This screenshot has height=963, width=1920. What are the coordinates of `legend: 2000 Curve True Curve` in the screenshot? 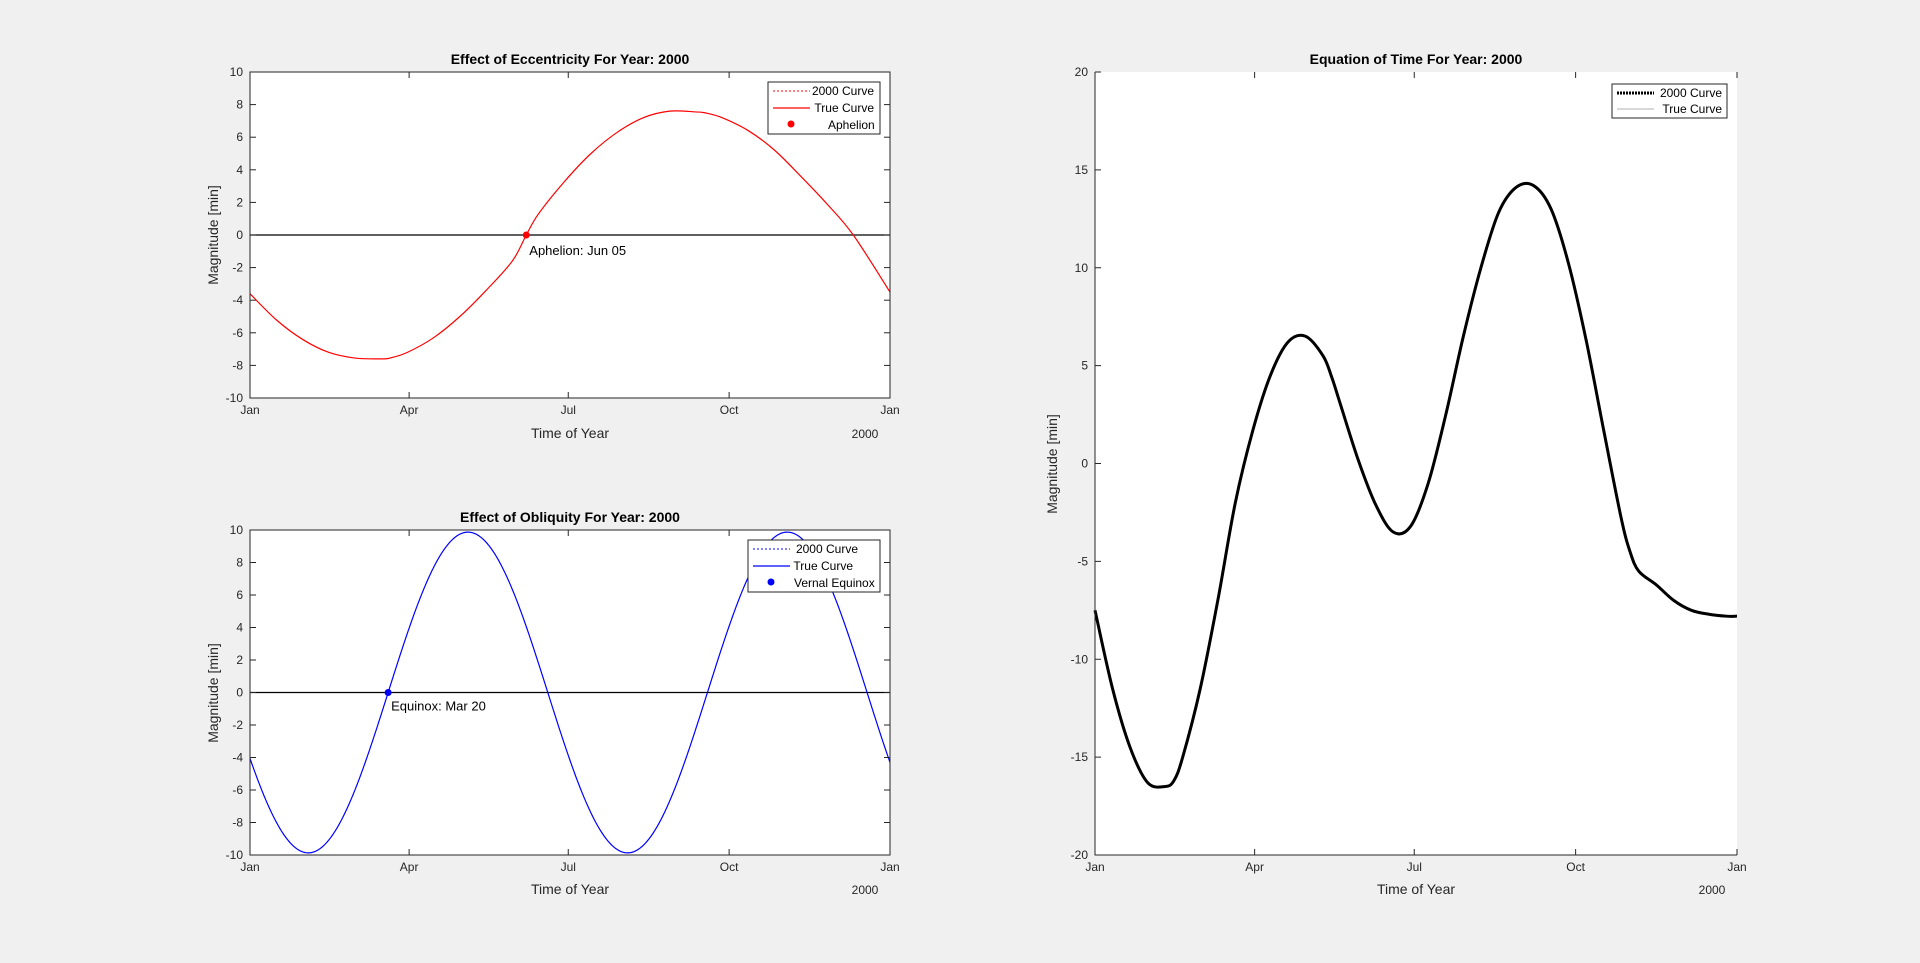 It's located at (1669, 101).